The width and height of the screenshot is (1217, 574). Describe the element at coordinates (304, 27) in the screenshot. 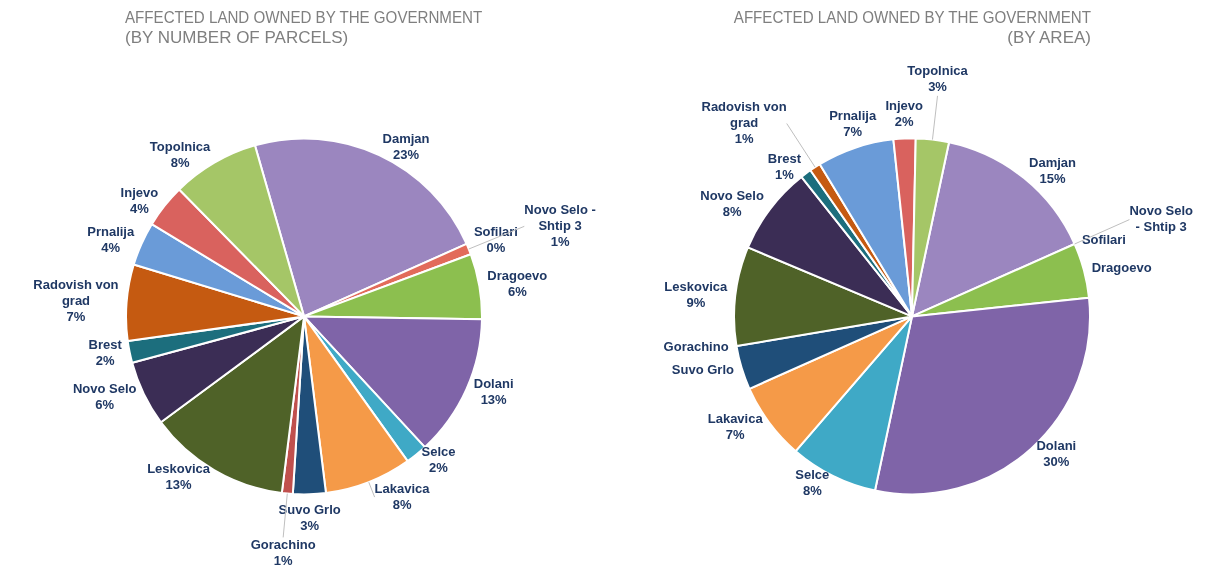

I see `chart-title: AFFECTED LAND OWNED BY THE GOVERNMENT (BY NUMBER OF PARCELS)` at that location.